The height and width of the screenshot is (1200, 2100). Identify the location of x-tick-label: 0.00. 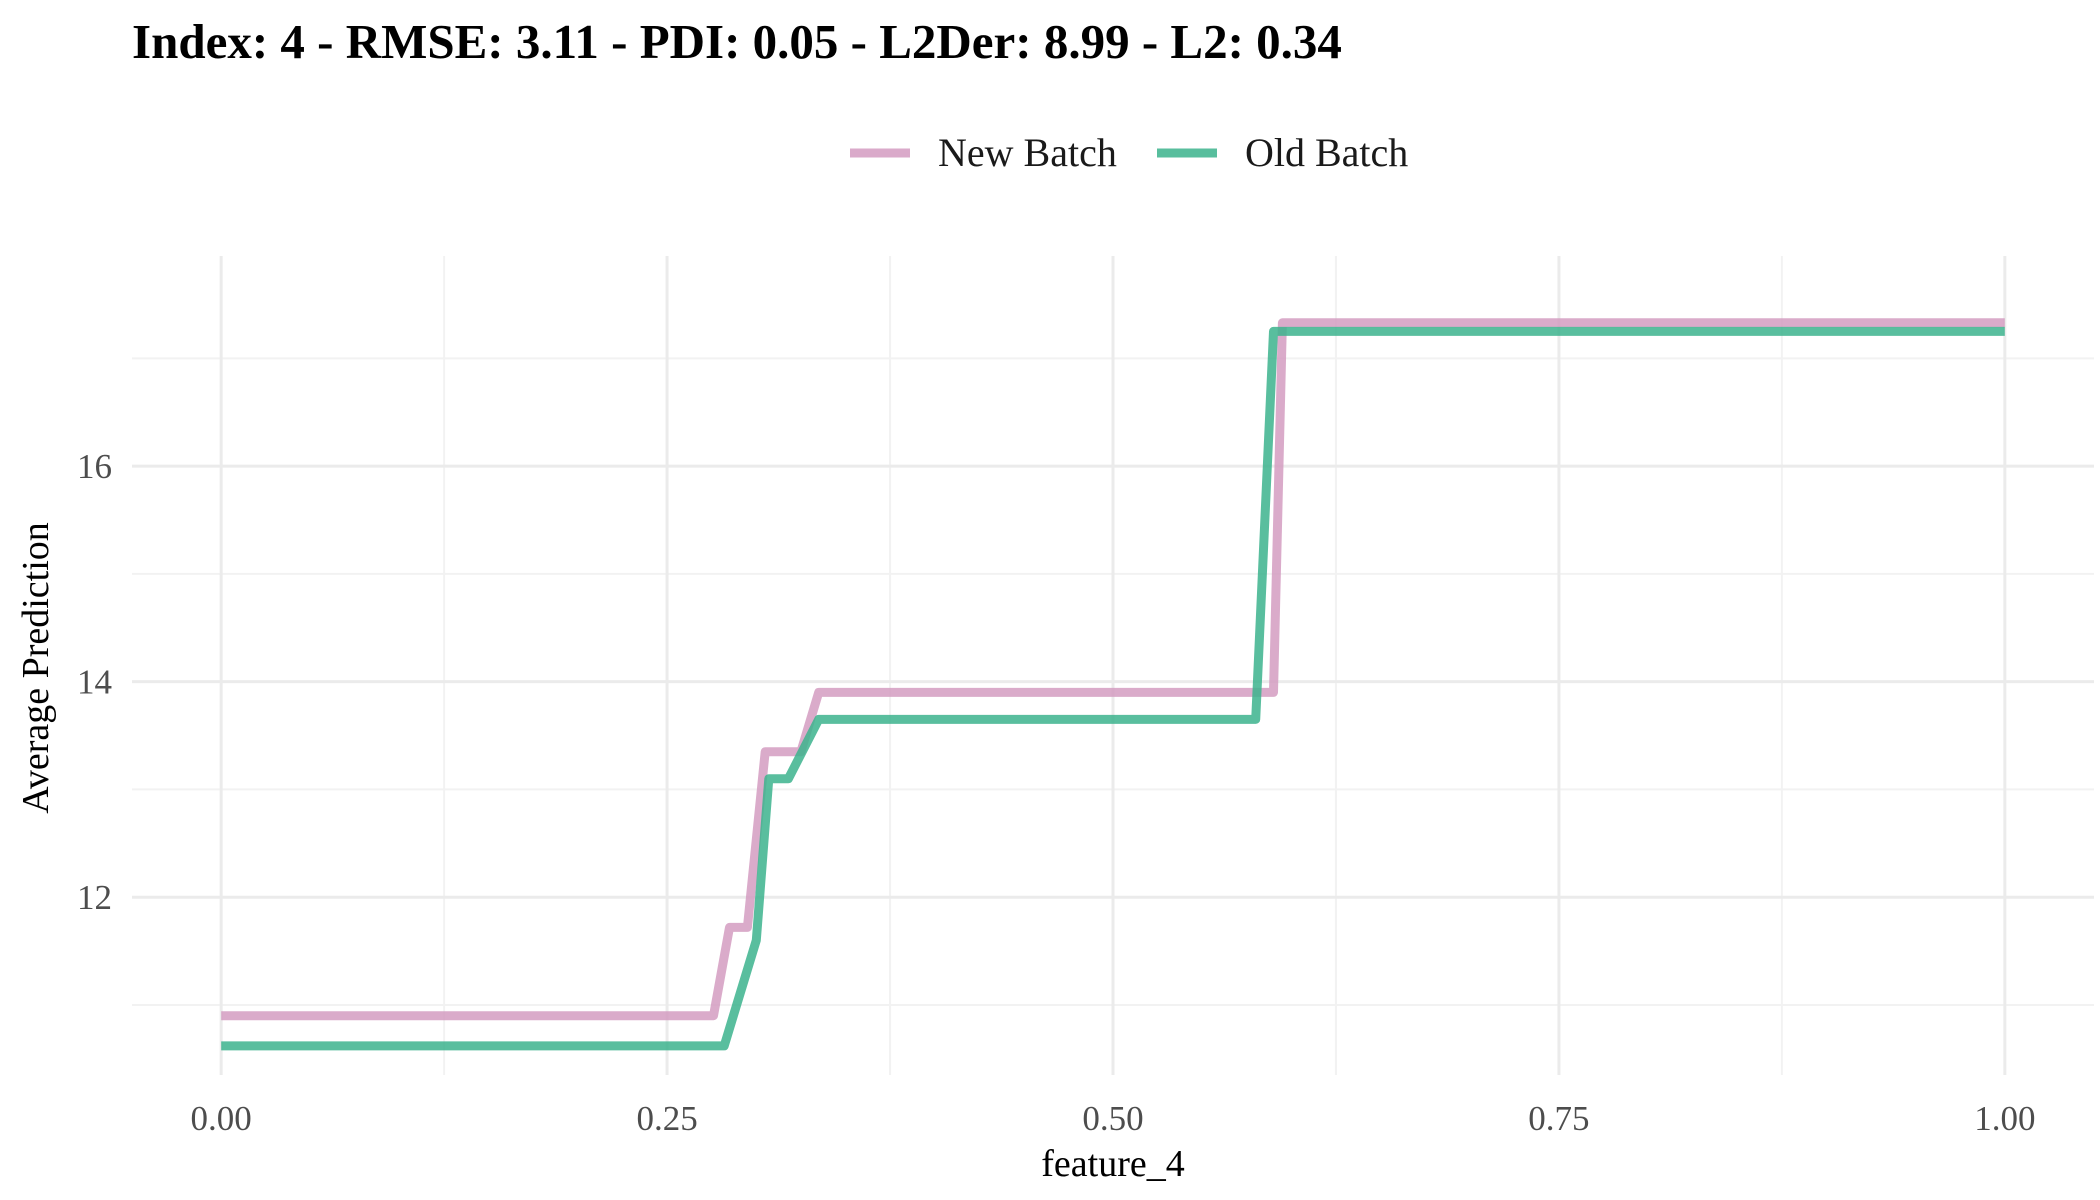
(221, 1118).